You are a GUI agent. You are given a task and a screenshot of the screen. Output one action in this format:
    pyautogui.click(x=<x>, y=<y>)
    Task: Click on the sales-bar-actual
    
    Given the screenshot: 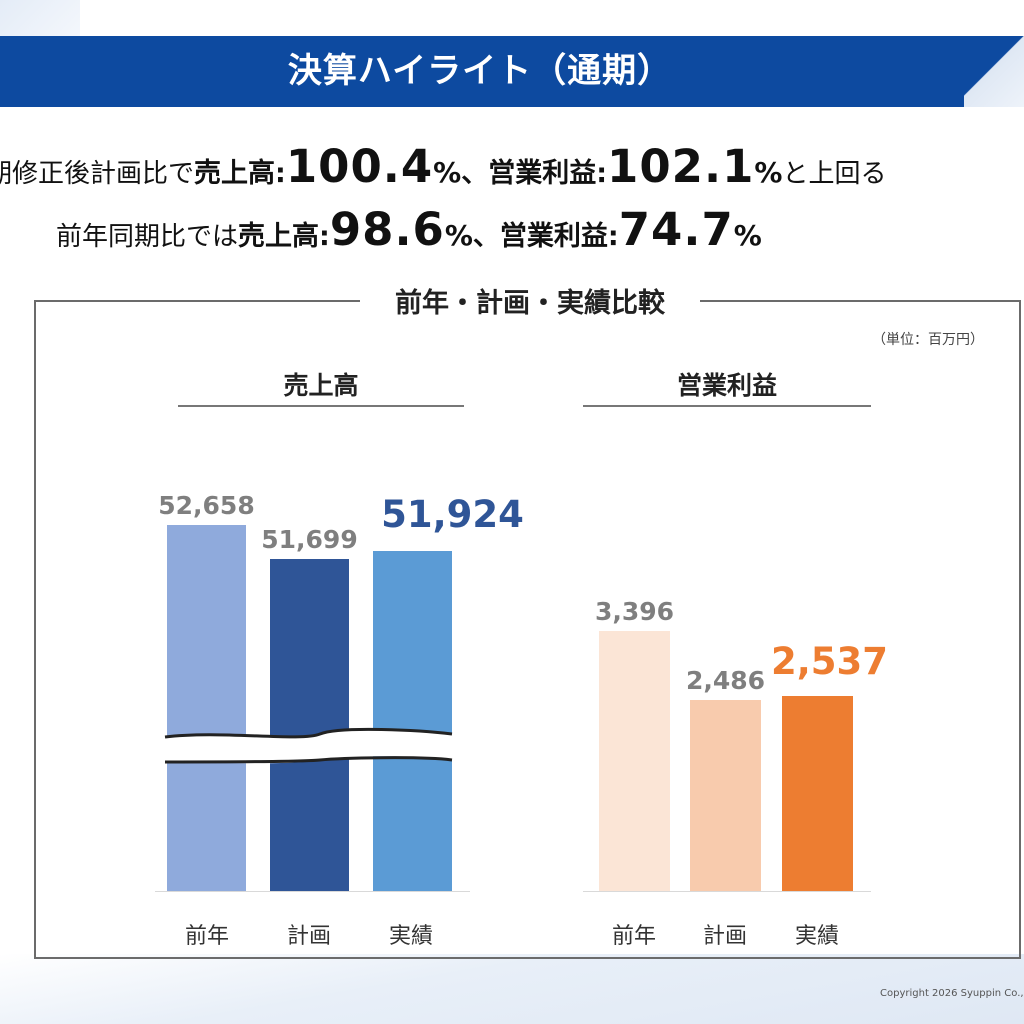 What is the action you would take?
    pyautogui.click(x=412, y=721)
    